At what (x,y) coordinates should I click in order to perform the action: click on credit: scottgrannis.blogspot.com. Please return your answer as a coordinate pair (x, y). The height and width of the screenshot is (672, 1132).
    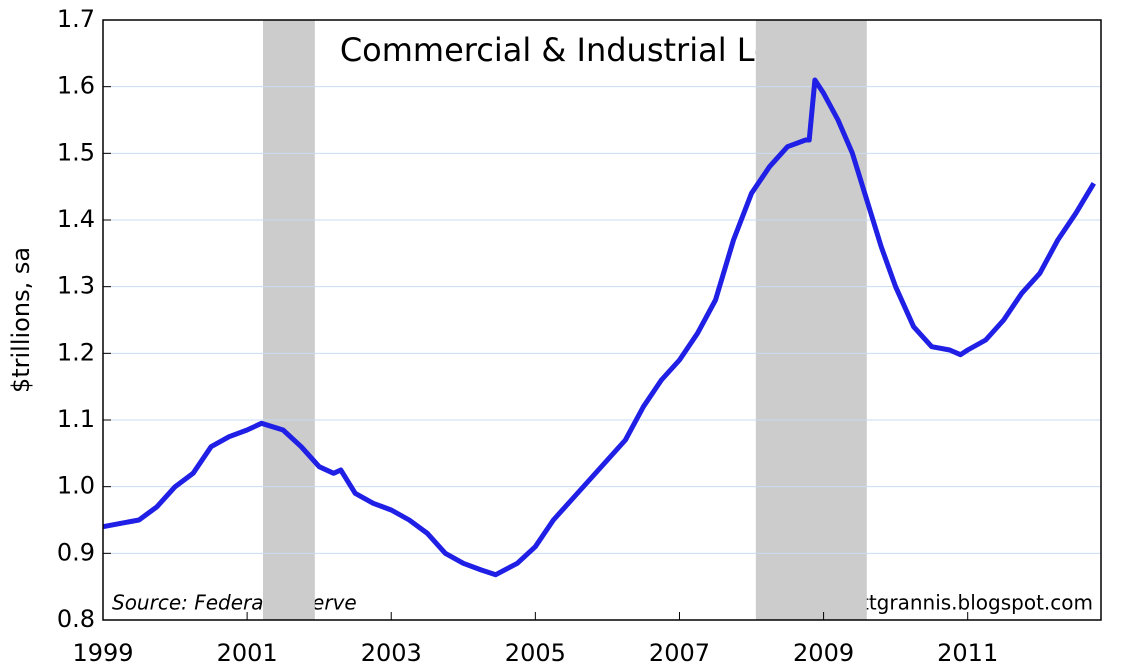
    Looking at the image, I should click on (960, 603).